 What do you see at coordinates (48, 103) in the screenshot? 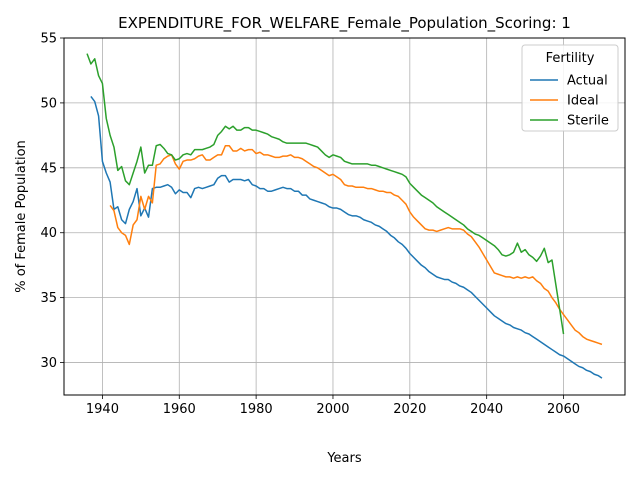
I see `y-tick-label: 50` at bounding box center [48, 103].